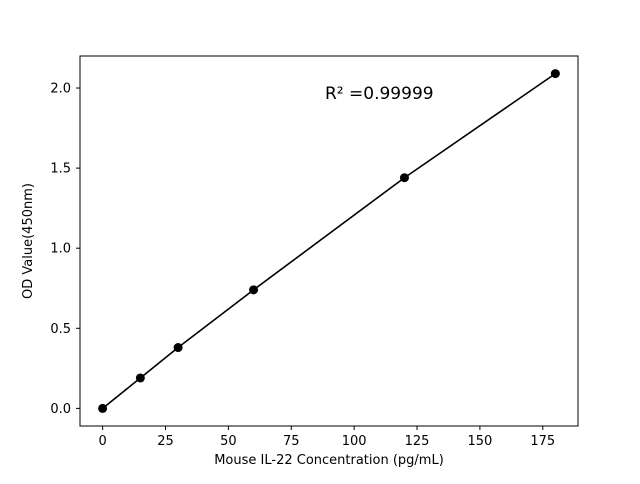 This screenshot has height=484, width=640. Describe the element at coordinates (228, 441) in the screenshot. I see `x-tick-label: 50` at that location.